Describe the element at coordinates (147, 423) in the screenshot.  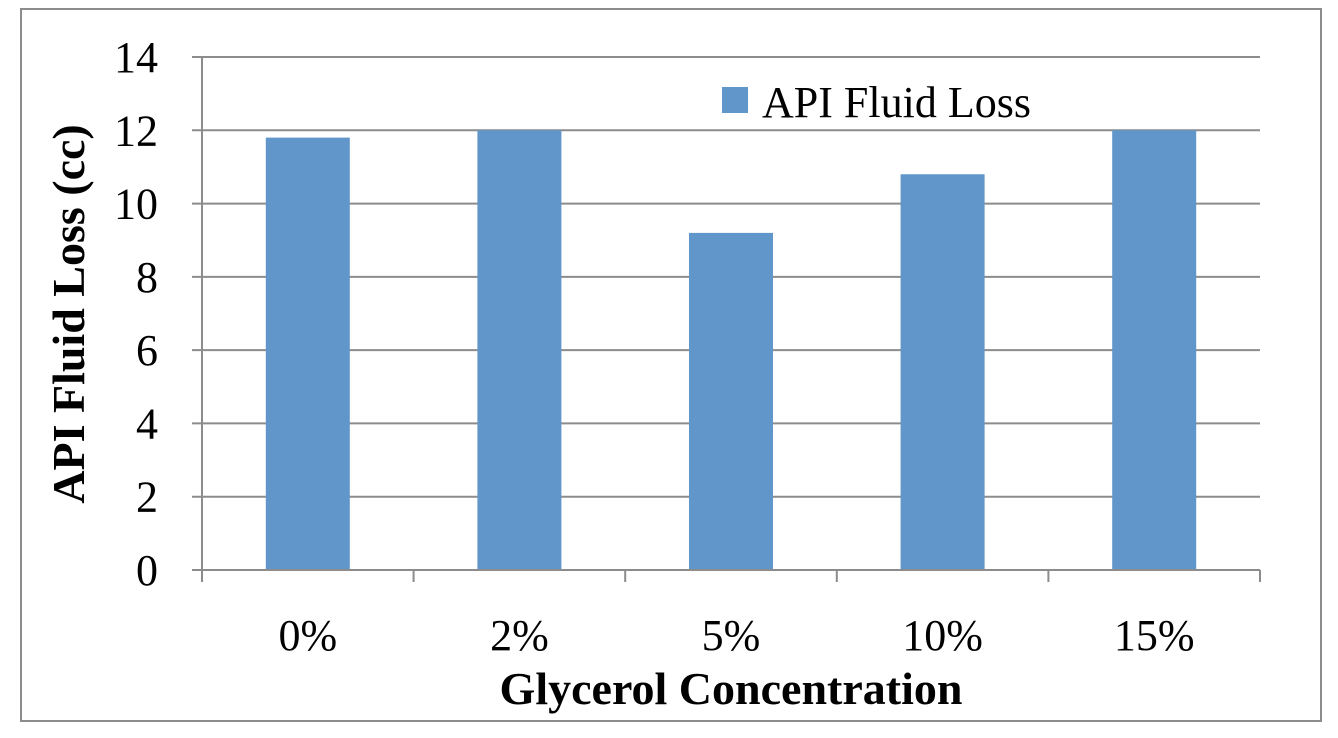
I see `y-tick-label: 4` at that location.